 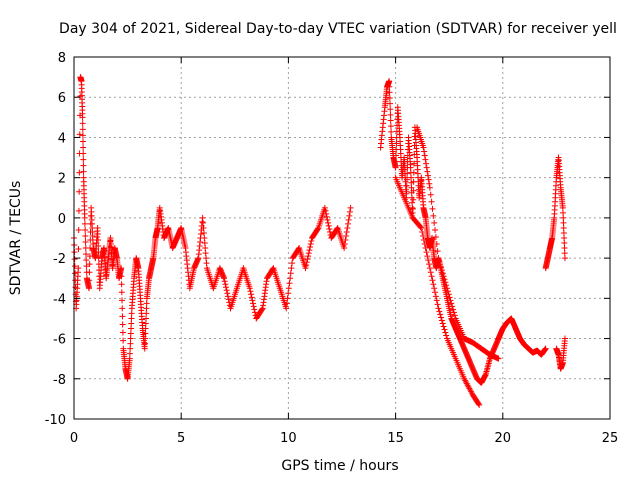 What do you see at coordinates (59, 259) in the screenshot?
I see `y-tick-label: -2` at bounding box center [59, 259].